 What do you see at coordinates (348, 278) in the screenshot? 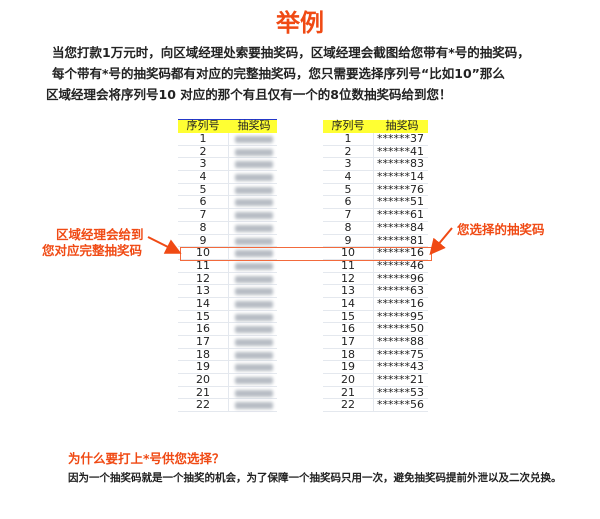
I see `seq-cell: 12` at bounding box center [348, 278].